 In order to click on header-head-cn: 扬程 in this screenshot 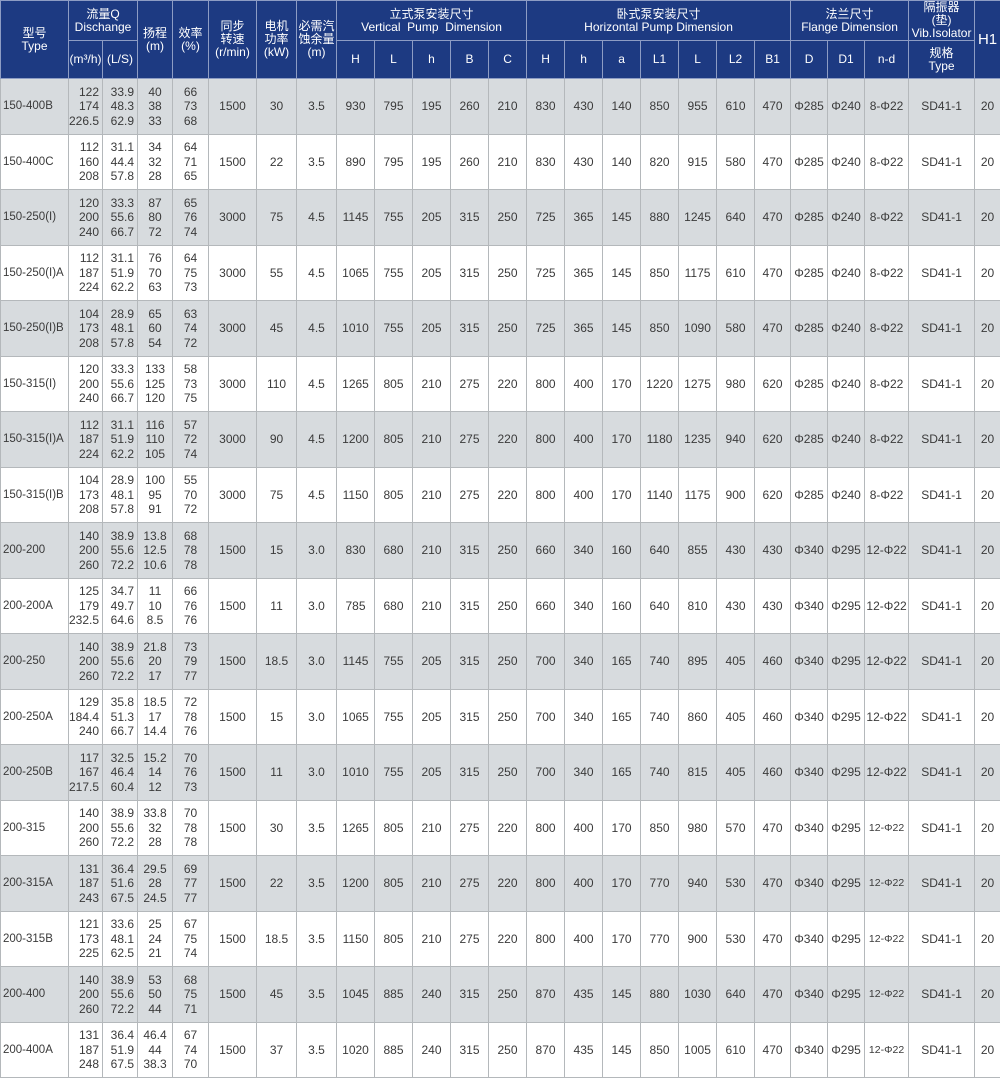, I will do `click(155, 33)`.